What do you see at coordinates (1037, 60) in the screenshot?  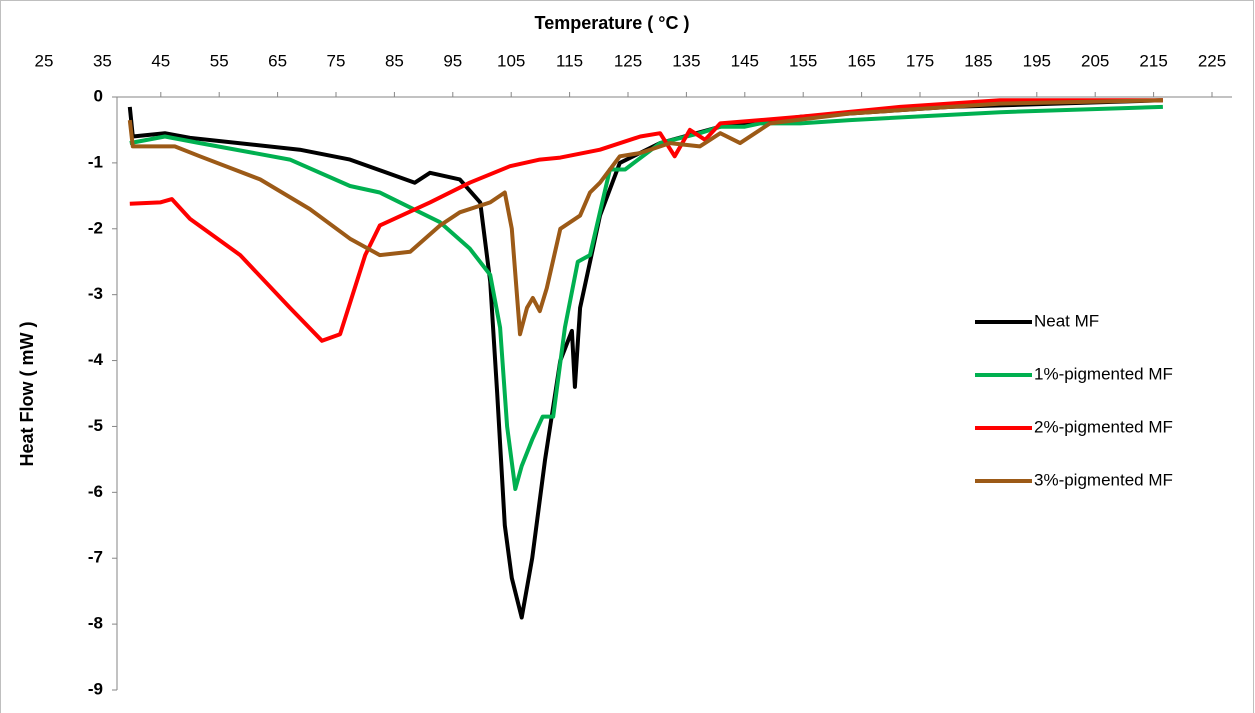 I see `x-tick-label: 195` at bounding box center [1037, 60].